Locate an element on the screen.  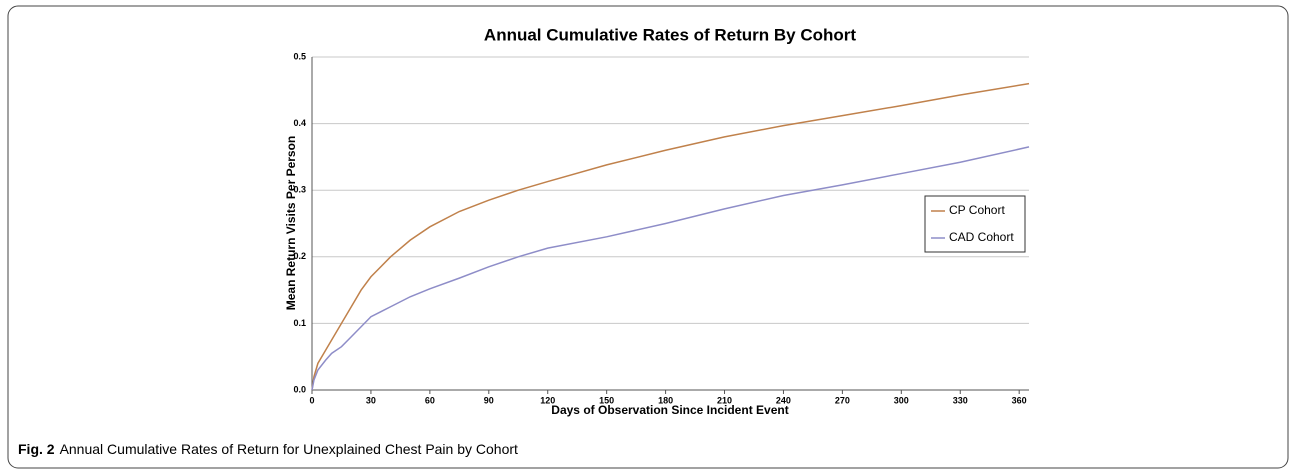
x-axis-label: Days of Observation Since Incident Event is located at coordinates (669, 410).